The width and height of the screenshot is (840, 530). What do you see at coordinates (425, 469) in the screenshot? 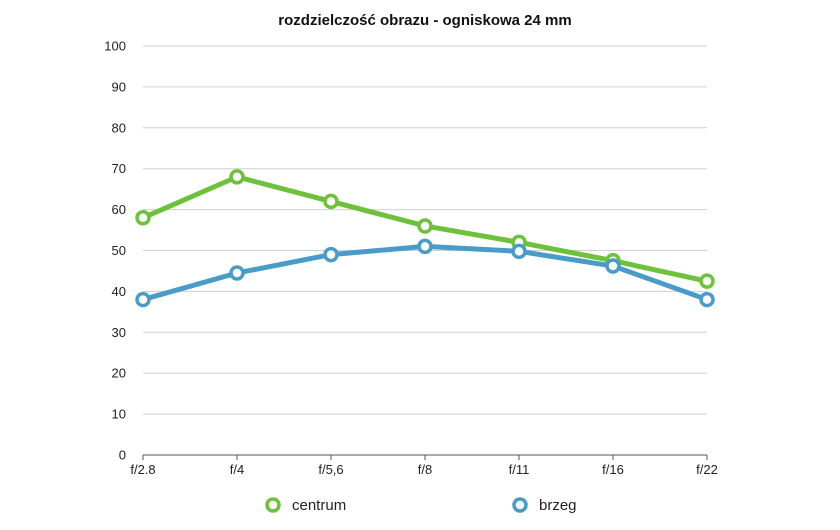
I see `x-tick-label: f/8` at bounding box center [425, 469].